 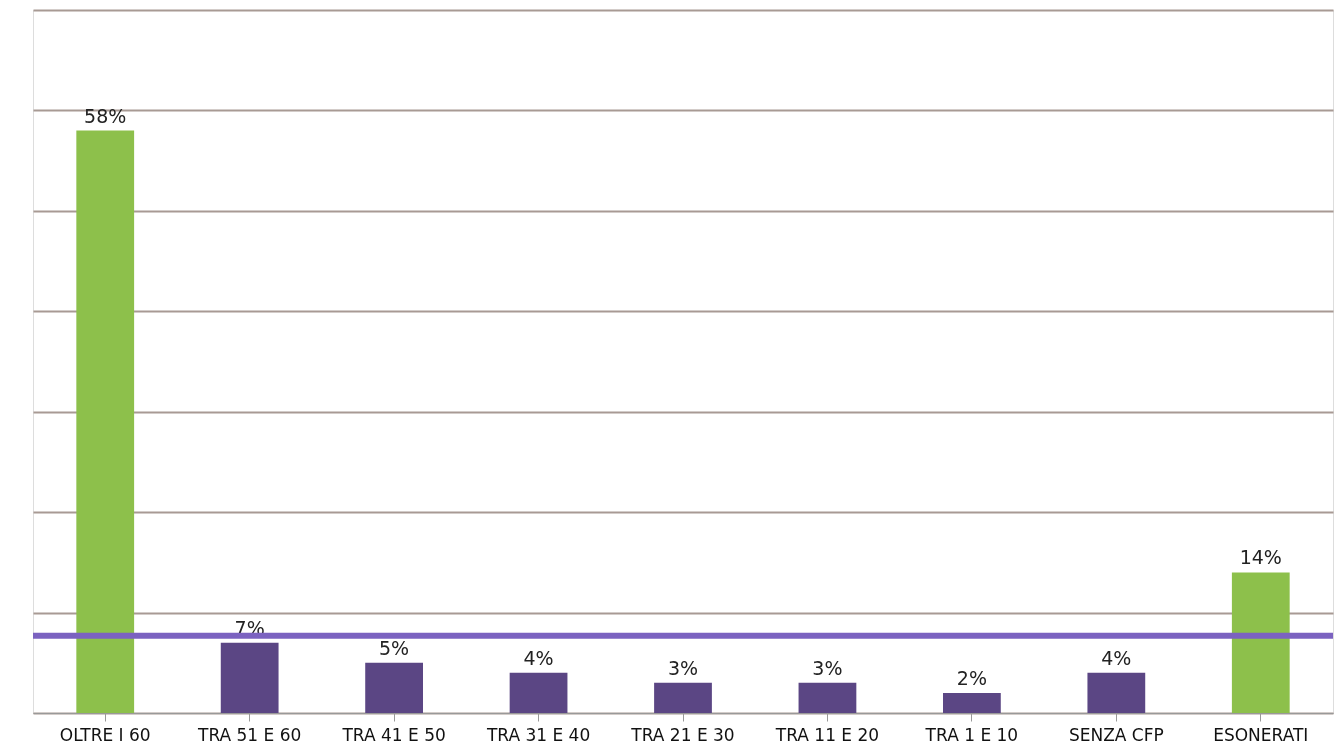 I want to click on x-tick-label: SENZA CFP, so click(x=1116, y=734).